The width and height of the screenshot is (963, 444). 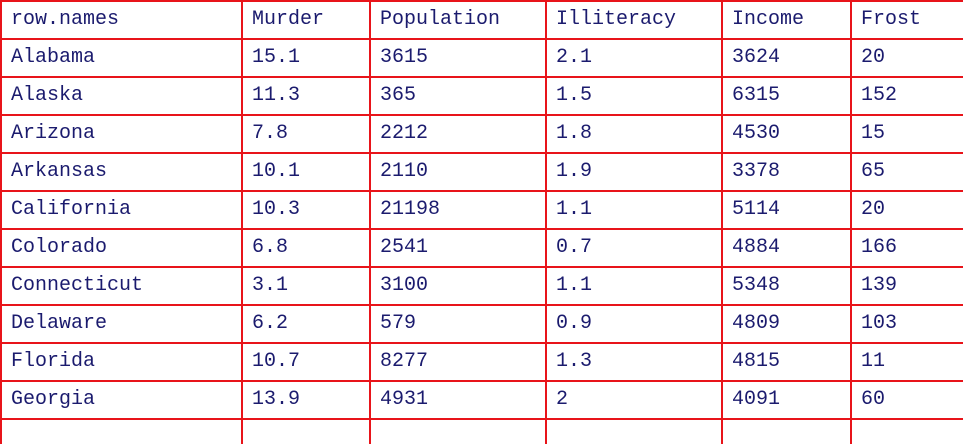 I want to click on table-row: Arkansas 10.1 2110 1.9 3378 65, so click(x=481, y=172).